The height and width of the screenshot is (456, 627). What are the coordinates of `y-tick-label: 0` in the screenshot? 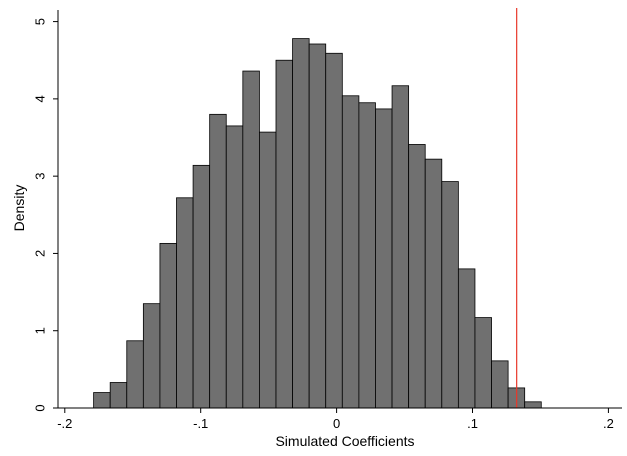 It's located at (40, 407).